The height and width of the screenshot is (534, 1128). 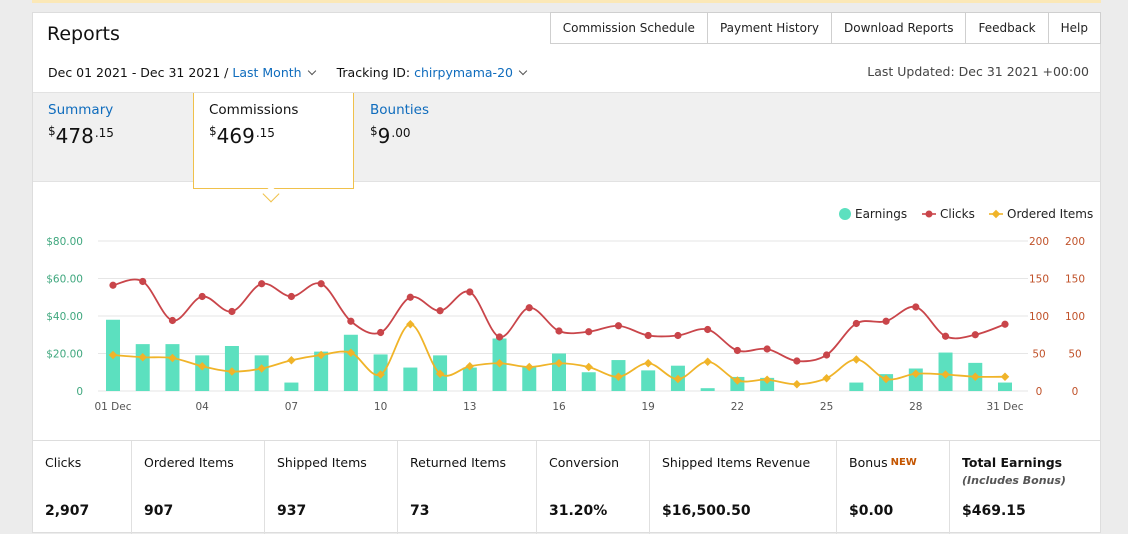 I want to click on tracking-label: Tracking ID:, so click(x=373, y=72).